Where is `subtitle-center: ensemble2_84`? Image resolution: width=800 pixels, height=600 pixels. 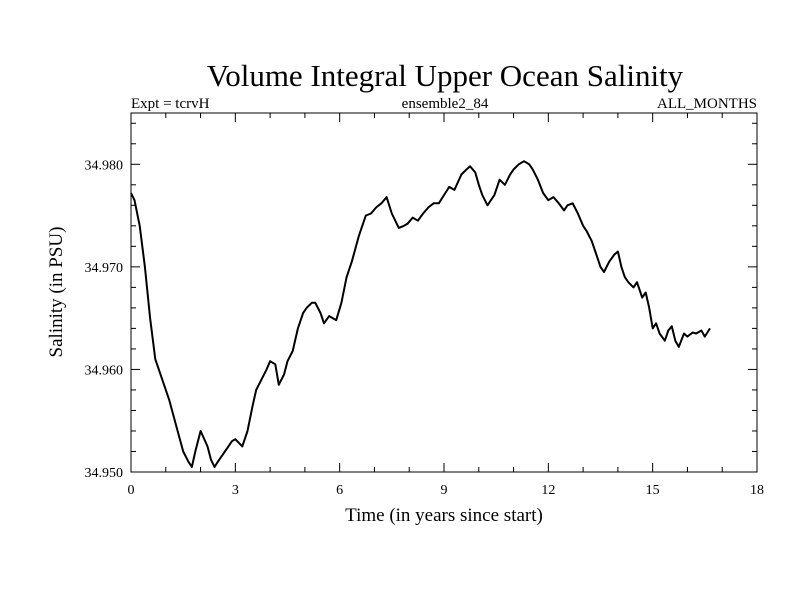 subtitle-center: ensemble2_84 is located at coordinates (445, 104).